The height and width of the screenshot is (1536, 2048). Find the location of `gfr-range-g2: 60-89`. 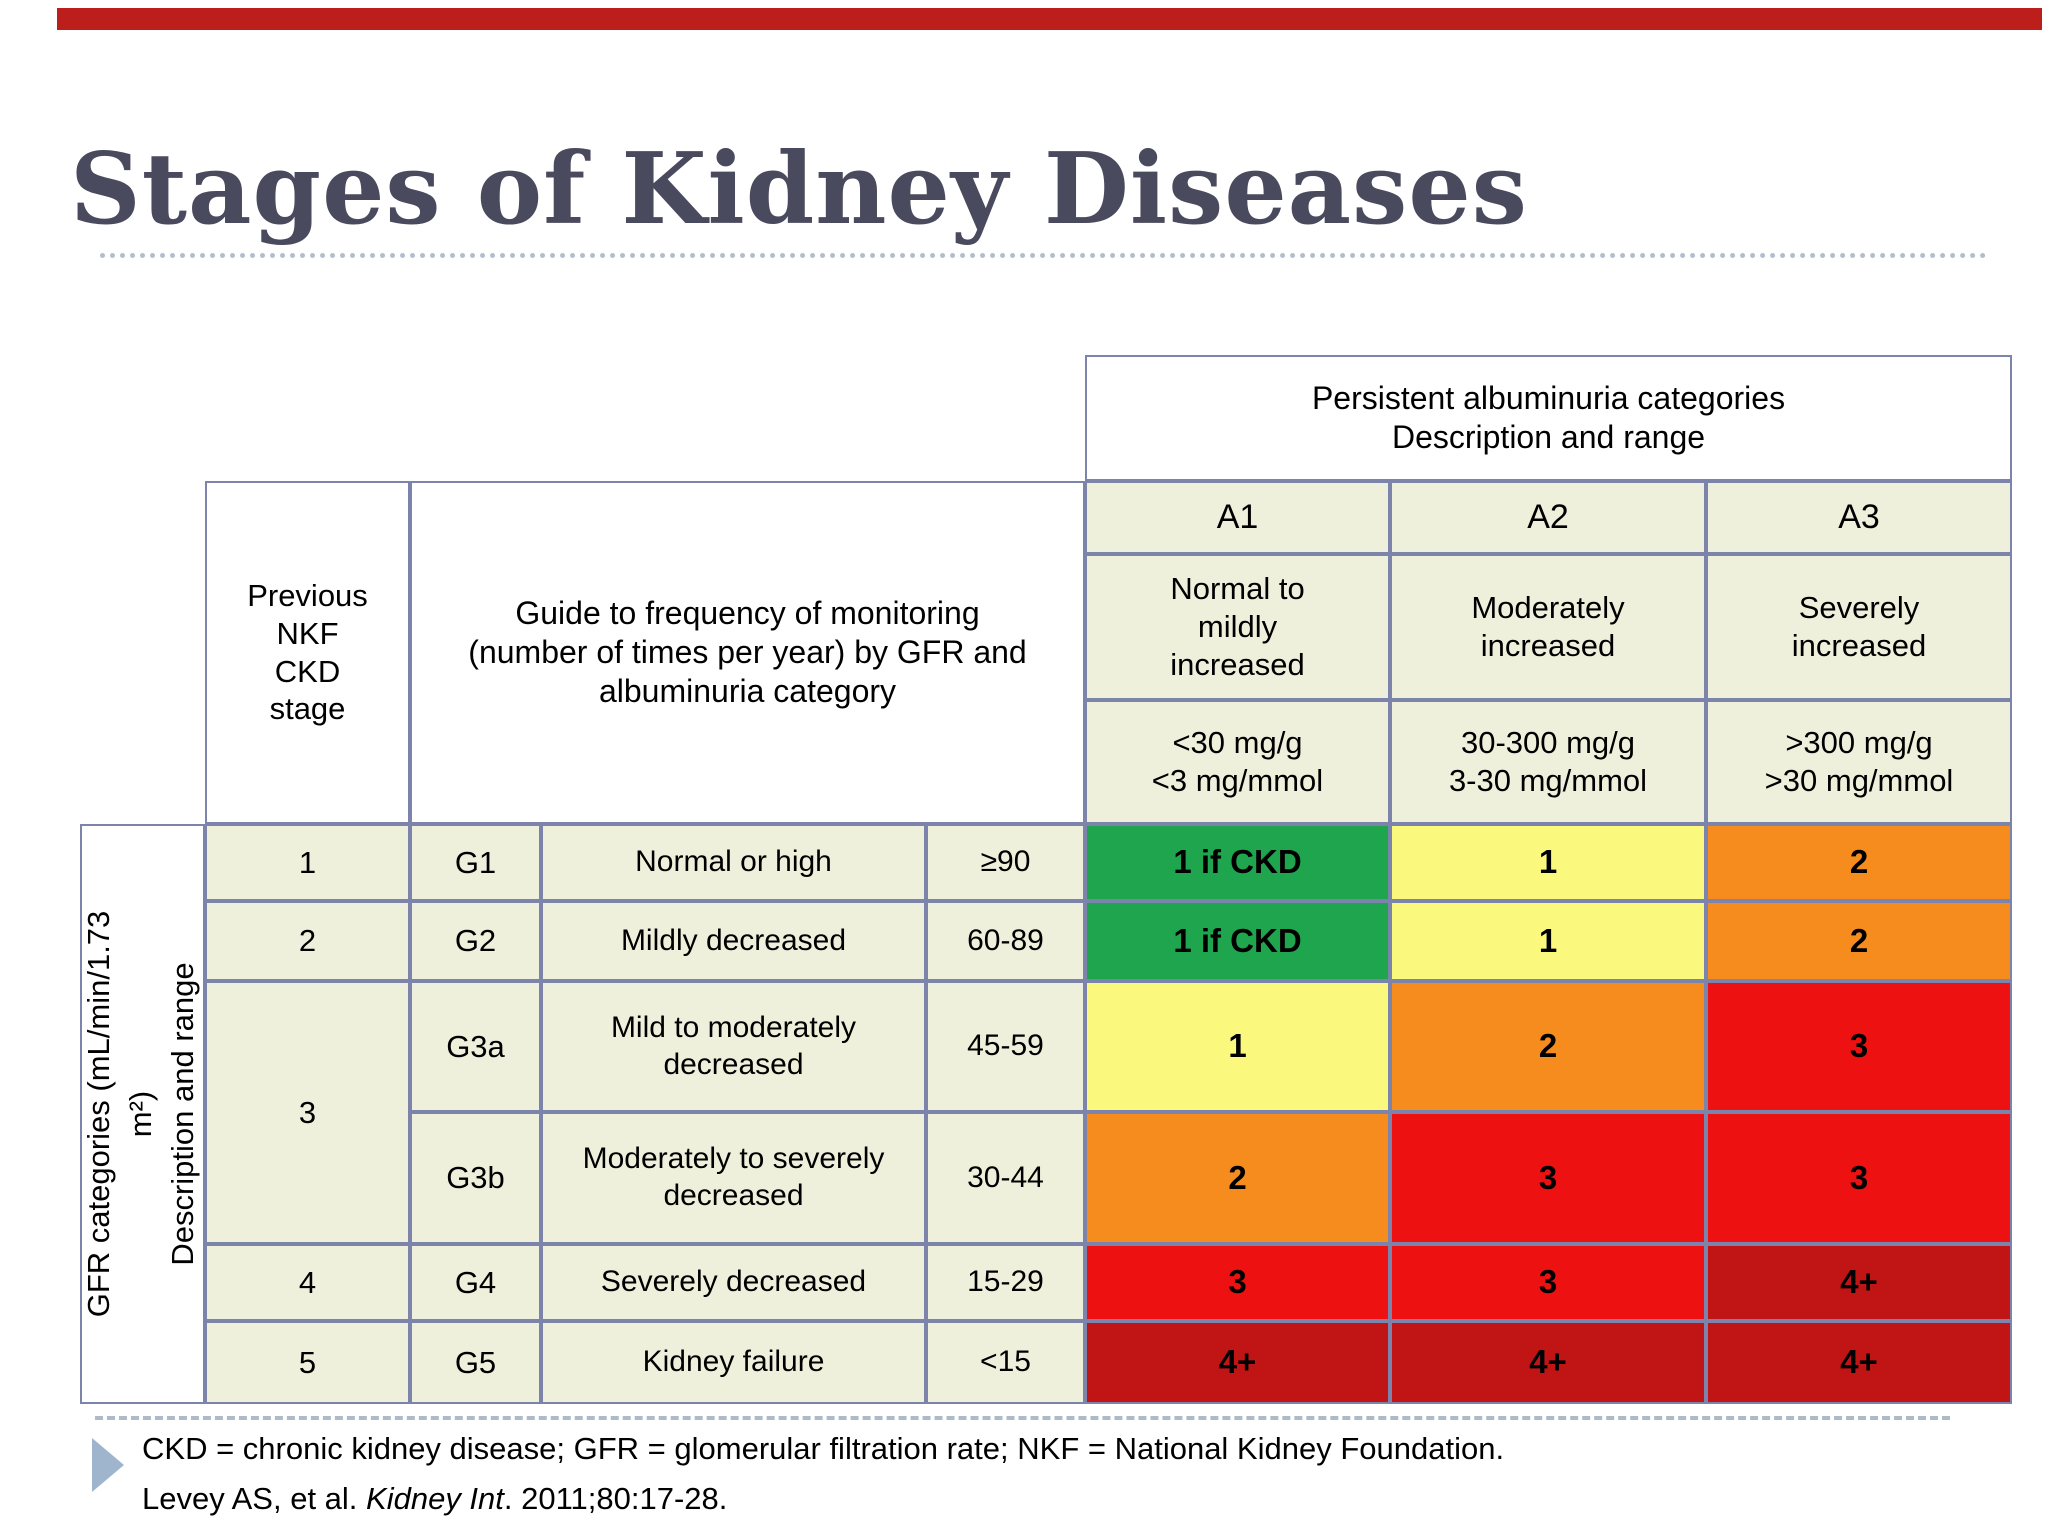

gfr-range-g2: 60-89 is located at coordinates (1005, 941).